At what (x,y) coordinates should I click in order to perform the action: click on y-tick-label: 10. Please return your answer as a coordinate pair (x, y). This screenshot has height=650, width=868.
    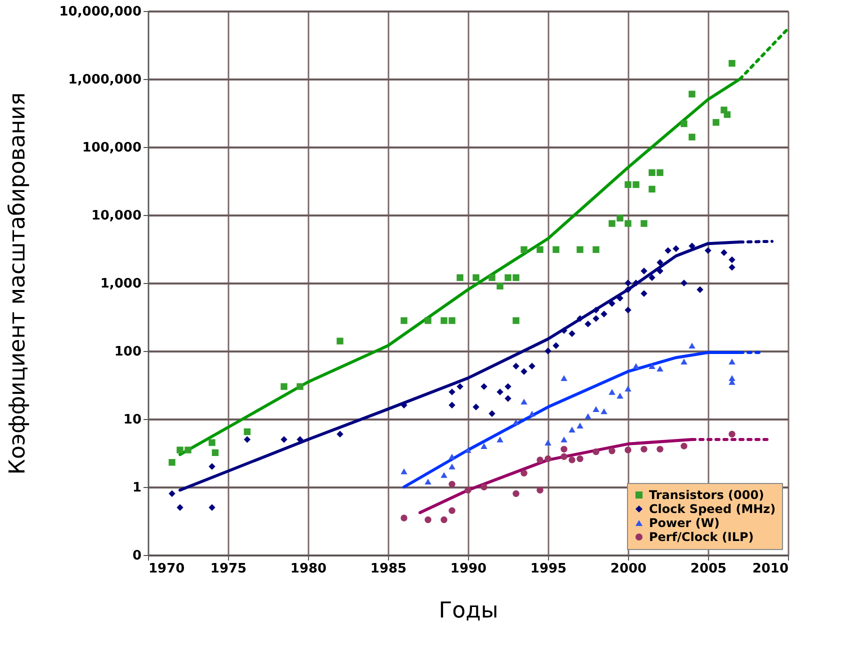
    Looking at the image, I should click on (132, 420).